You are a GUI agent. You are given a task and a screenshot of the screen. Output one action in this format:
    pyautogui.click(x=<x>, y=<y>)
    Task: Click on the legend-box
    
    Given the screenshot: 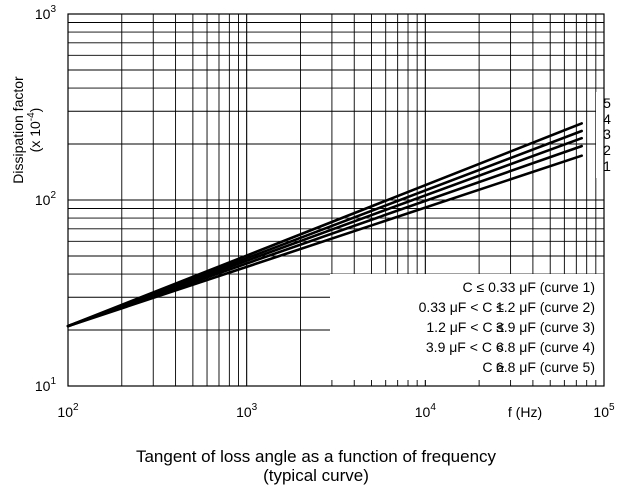 What is the action you would take?
    pyautogui.click(x=467, y=327)
    